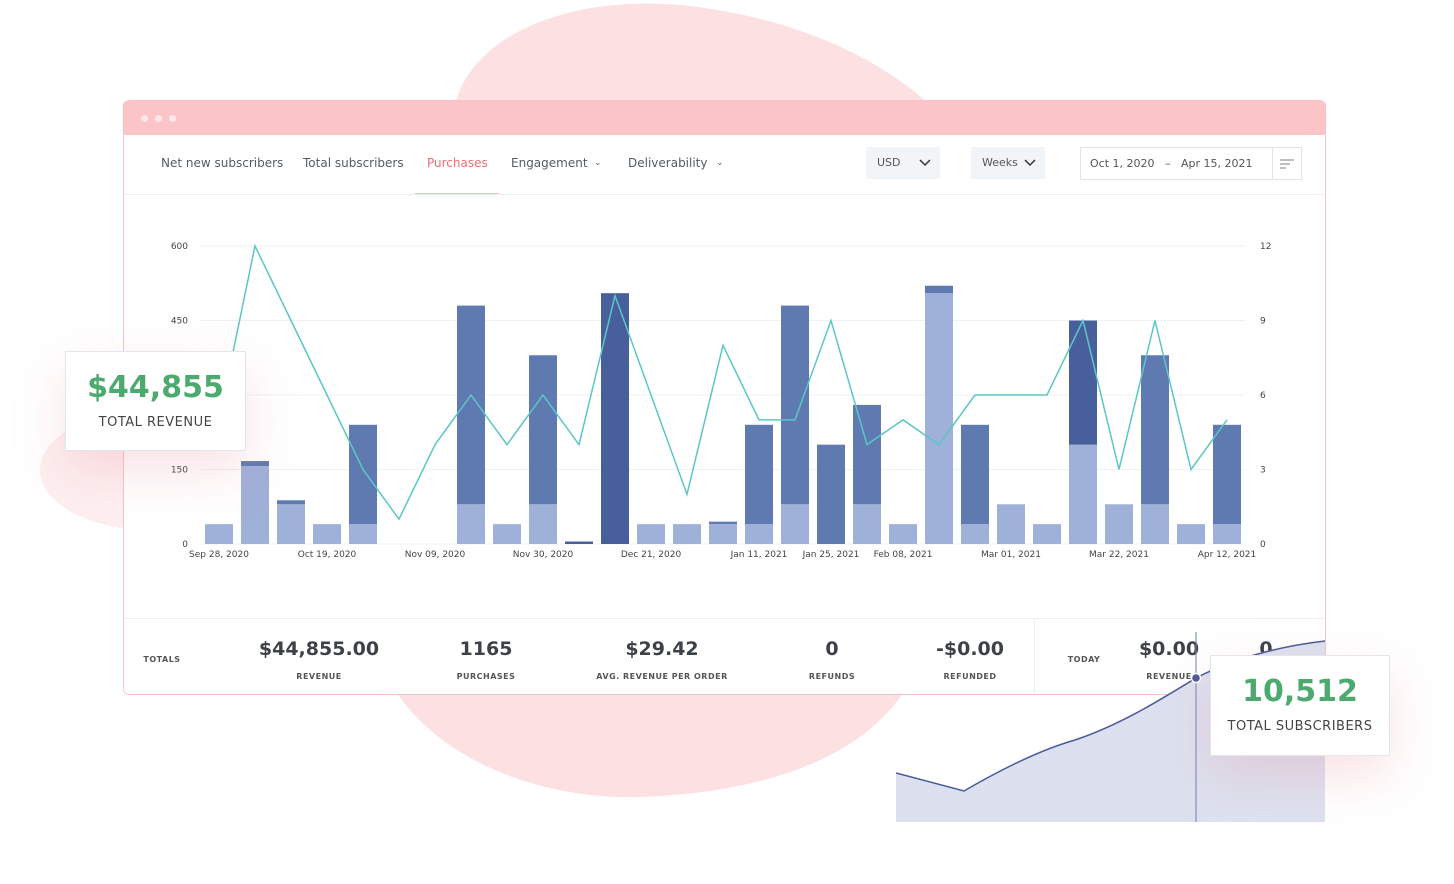 This screenshot has height=884, width=1454. Describe the element at coordinates (353, 163) in the screenshot. I see `tab: Total subscribers` at that location.